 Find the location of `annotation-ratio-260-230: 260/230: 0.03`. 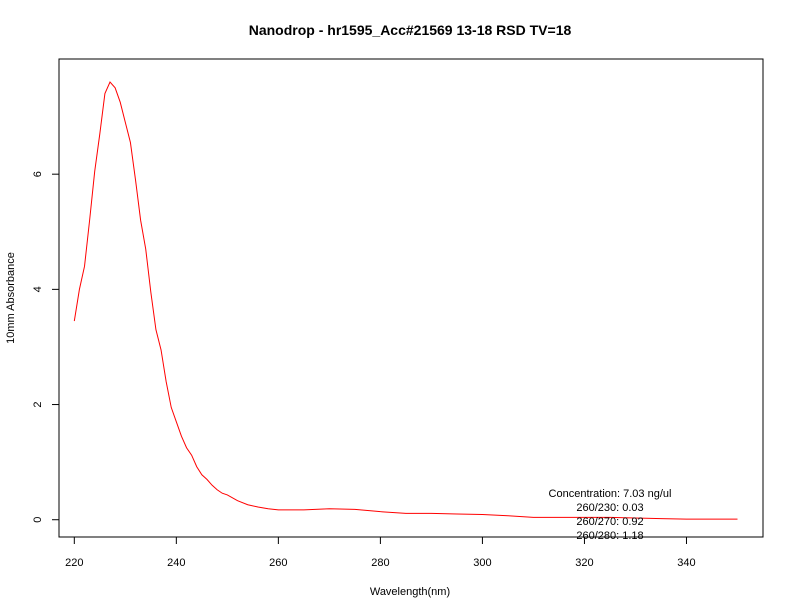

annotation-ratio-260-230: 260/230: 0.03 is located at coordinates (609, 508).